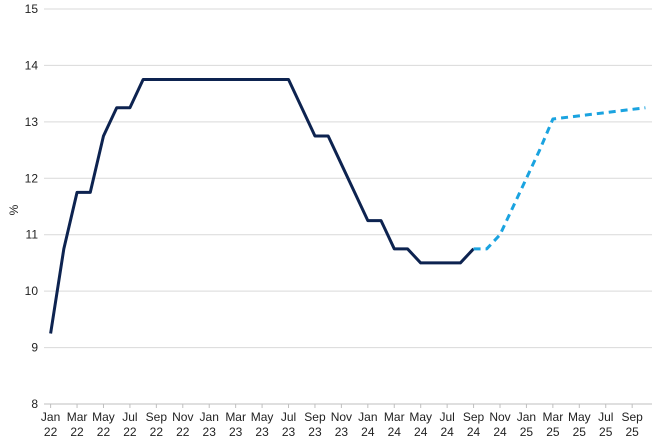 The image size is (659, 445). I want to click on y-tick-label: 13, so click(32, 122).